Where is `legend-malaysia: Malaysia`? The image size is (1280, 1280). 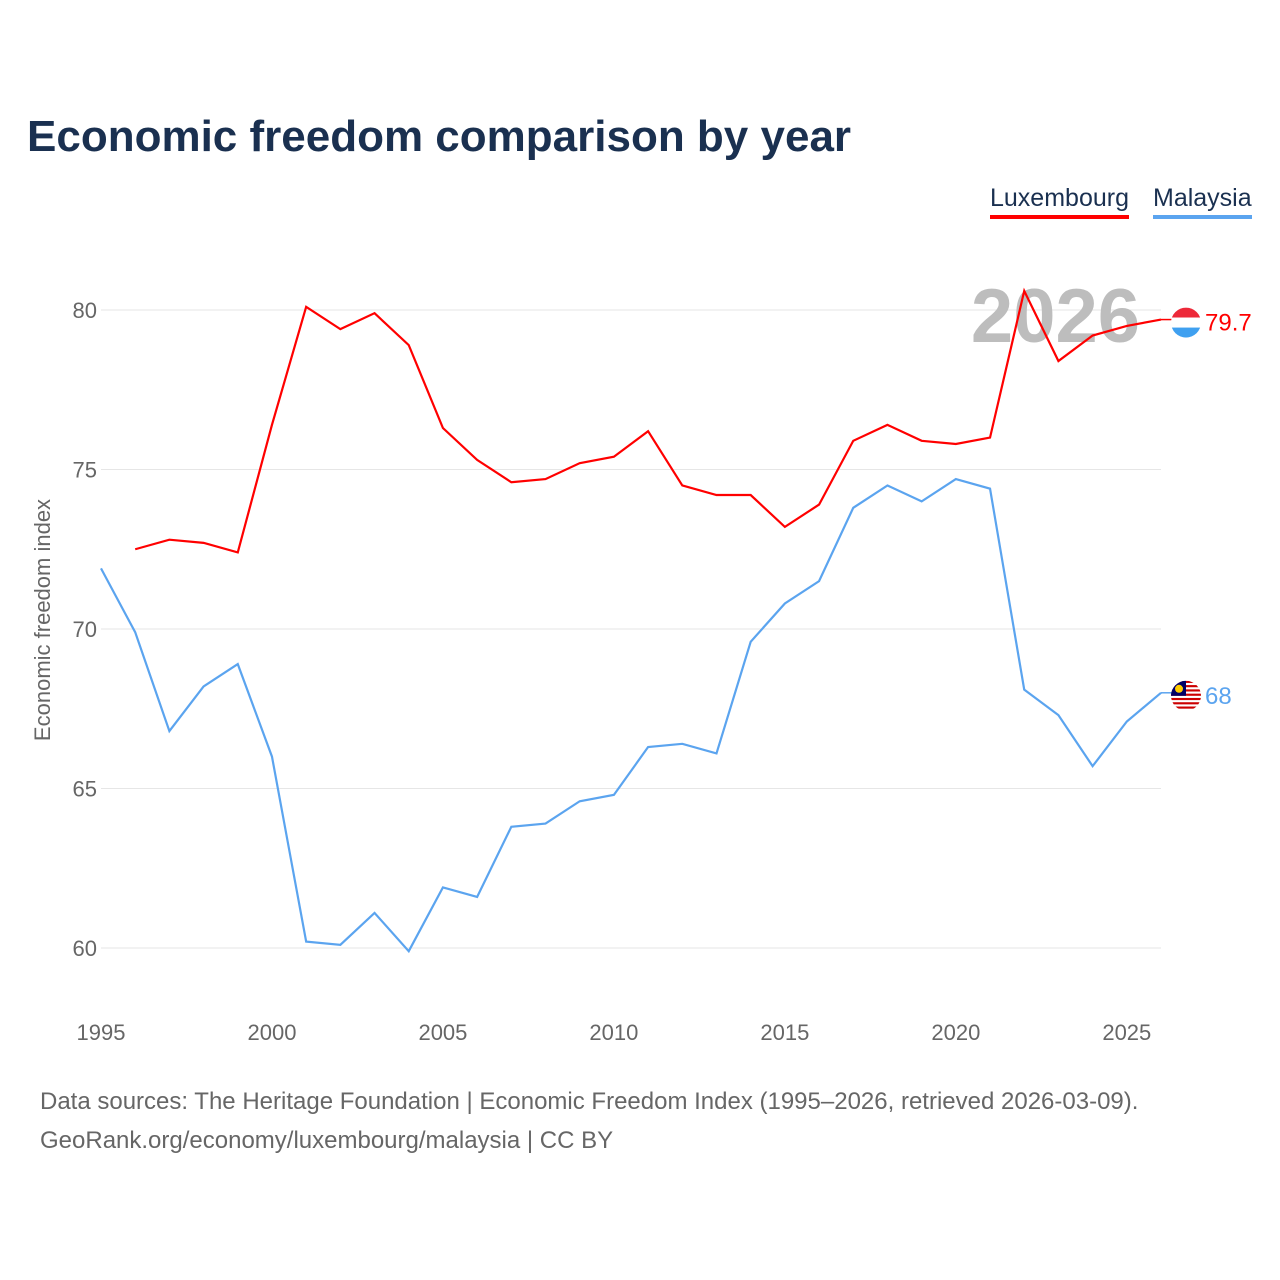
legend-malaysia: Malaysia is located at coordinates (1202, 201).